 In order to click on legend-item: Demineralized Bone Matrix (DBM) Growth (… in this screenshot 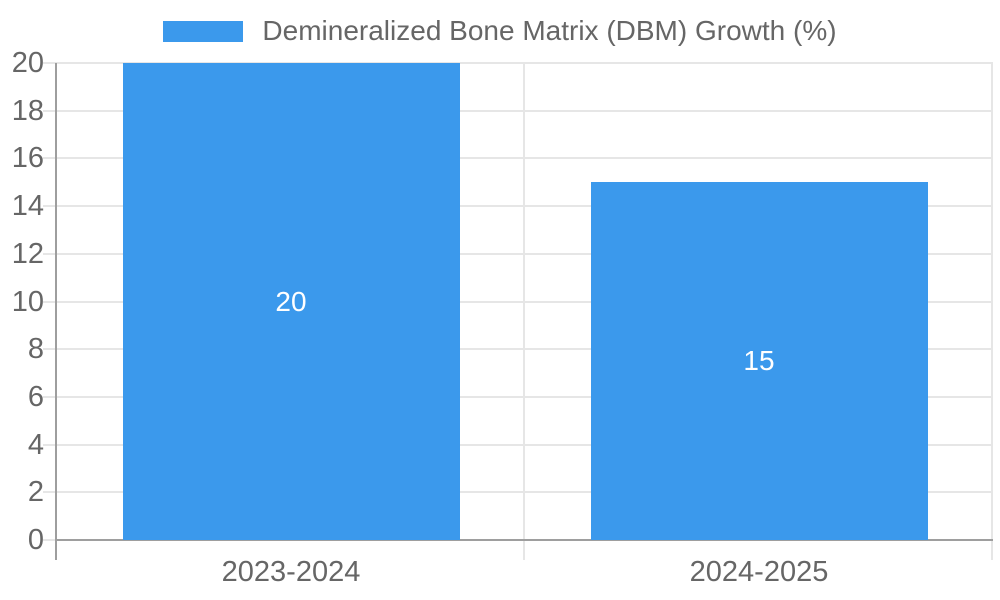, I will do `click(500, 31)`.